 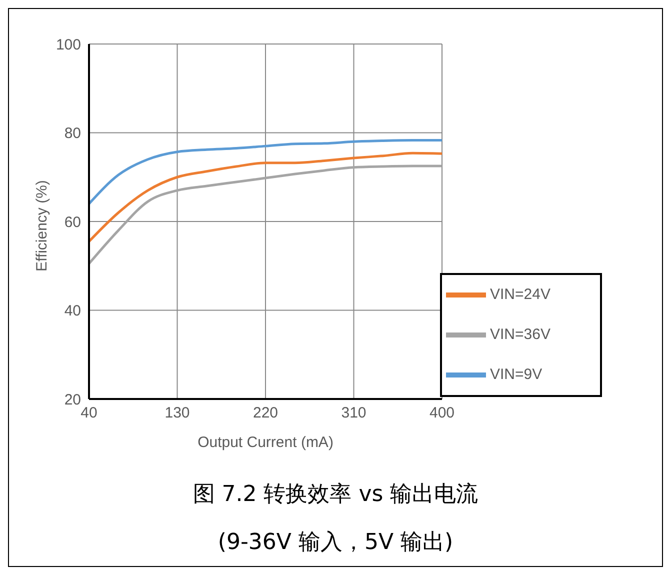 What do you see at coordinates (72, 133) in the screenshot?
I see `y-tick-label: 80` at bounding box center [72, 133].